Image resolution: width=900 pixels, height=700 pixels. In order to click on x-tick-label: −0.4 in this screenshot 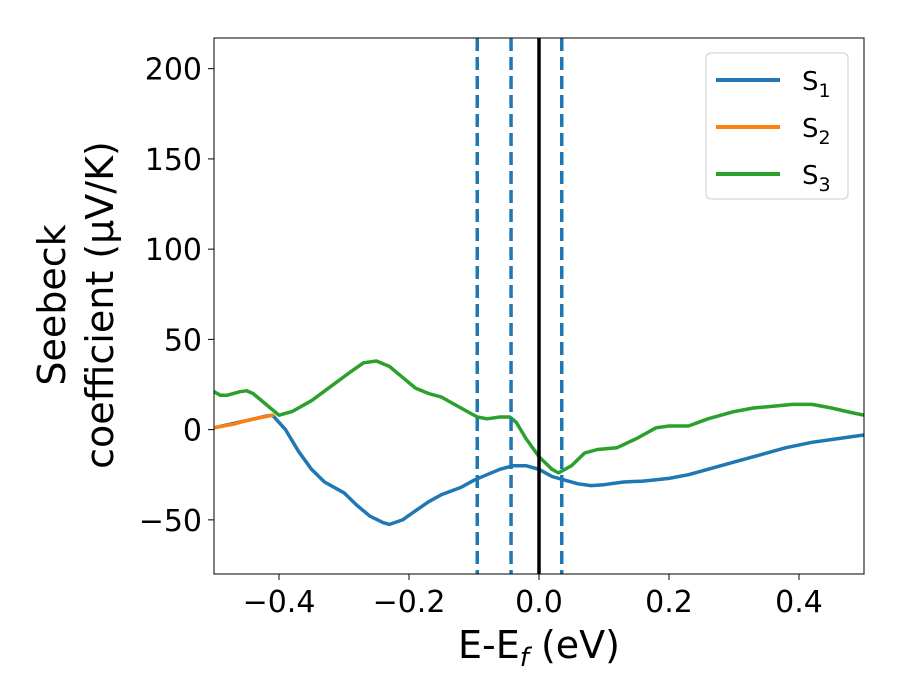, I will do `click(279, 602)`.